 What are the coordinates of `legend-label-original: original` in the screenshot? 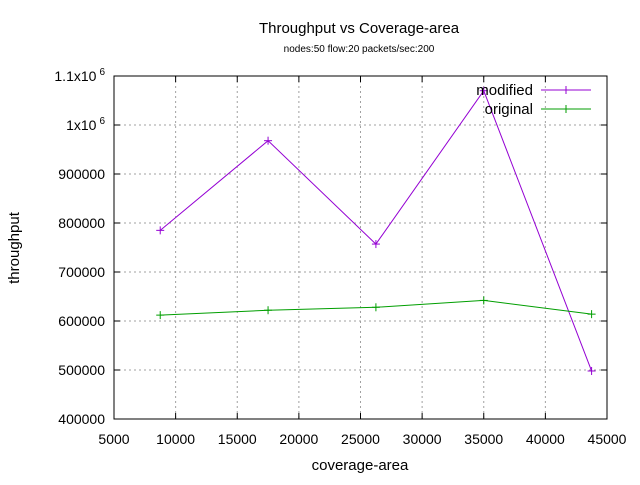 It's located at (509, 109).